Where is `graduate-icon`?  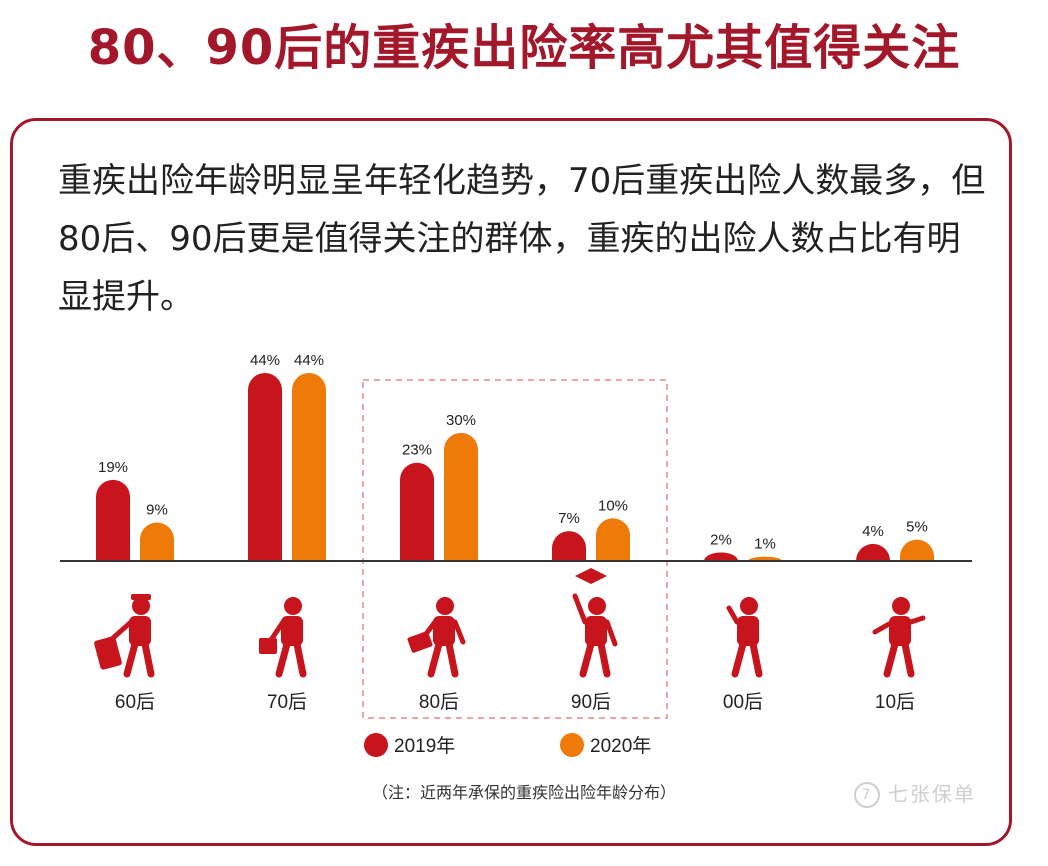 graduate-icon is located at coordinates (595, 623).